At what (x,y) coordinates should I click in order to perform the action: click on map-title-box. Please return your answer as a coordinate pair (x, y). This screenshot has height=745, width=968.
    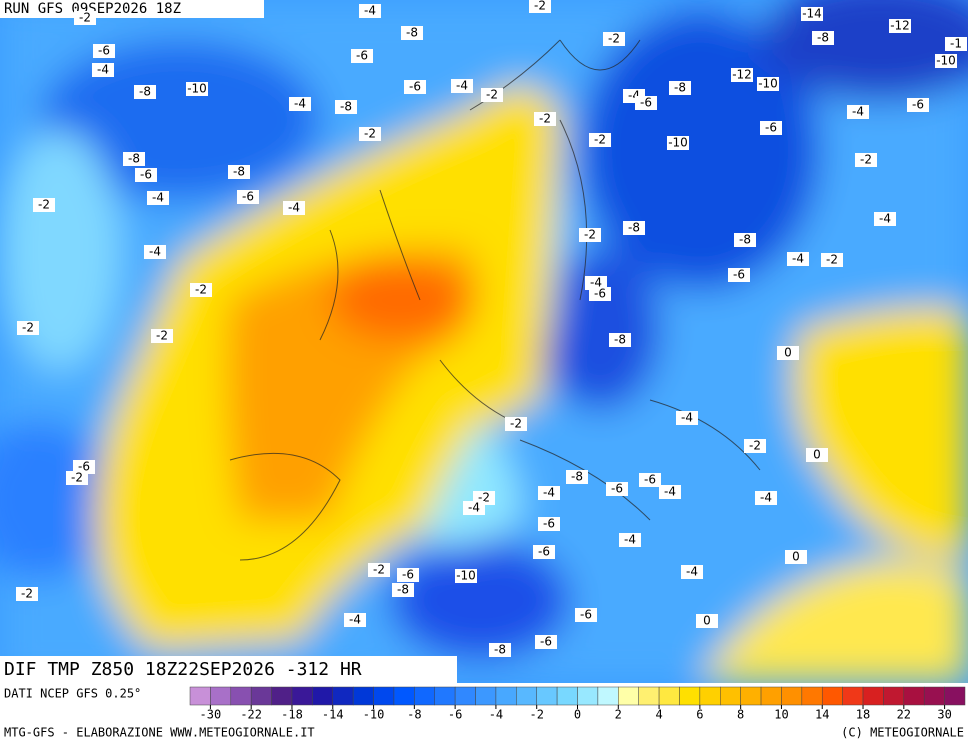
    Looking at the image, I should click on (228, 669).